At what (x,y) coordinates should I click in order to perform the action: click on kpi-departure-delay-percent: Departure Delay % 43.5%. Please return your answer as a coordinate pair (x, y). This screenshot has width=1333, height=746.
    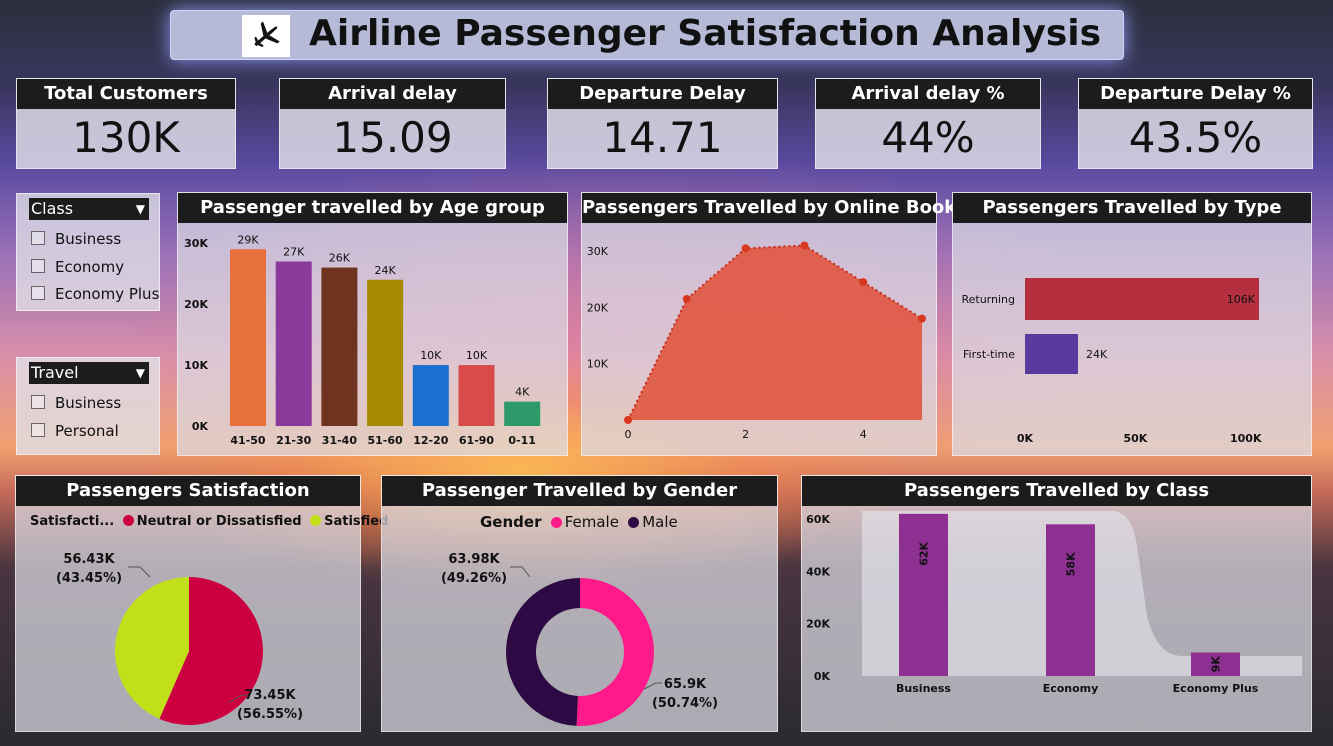
    Looking at the image, I should click on (1195, 123).